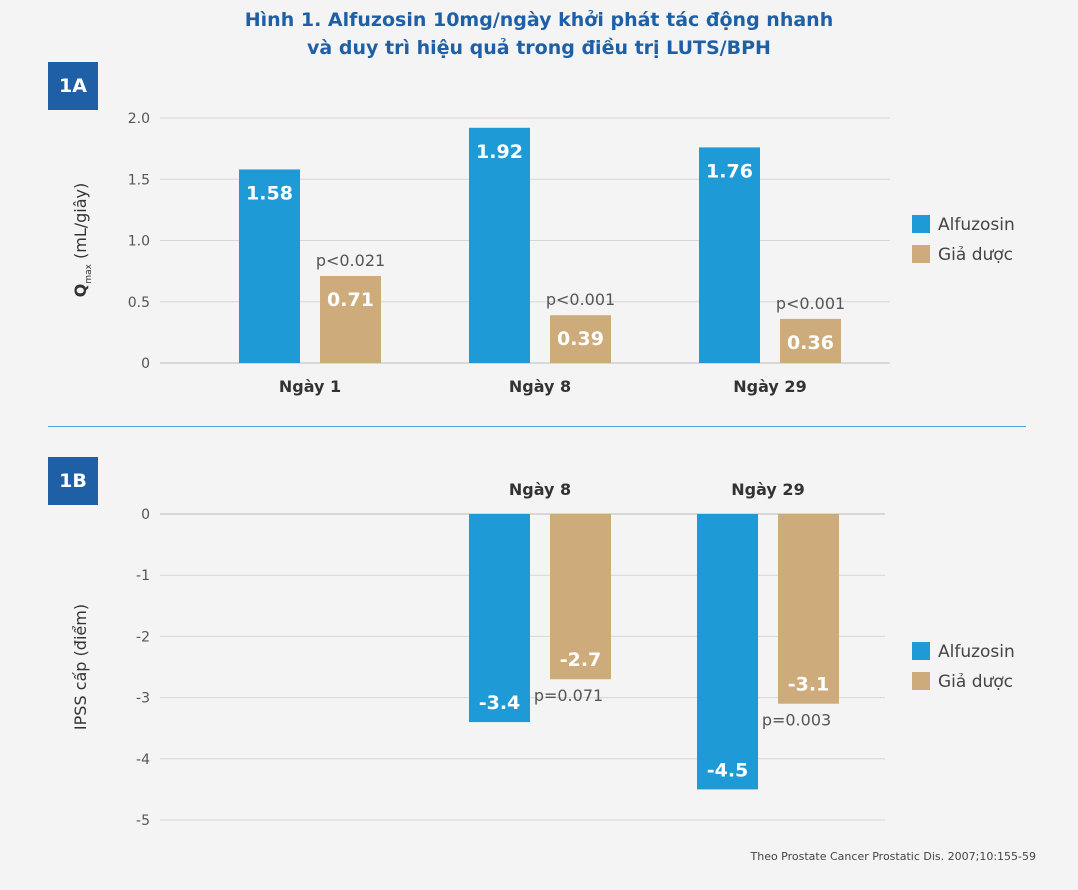  I want to click on panel-divider, so click(537, 426).